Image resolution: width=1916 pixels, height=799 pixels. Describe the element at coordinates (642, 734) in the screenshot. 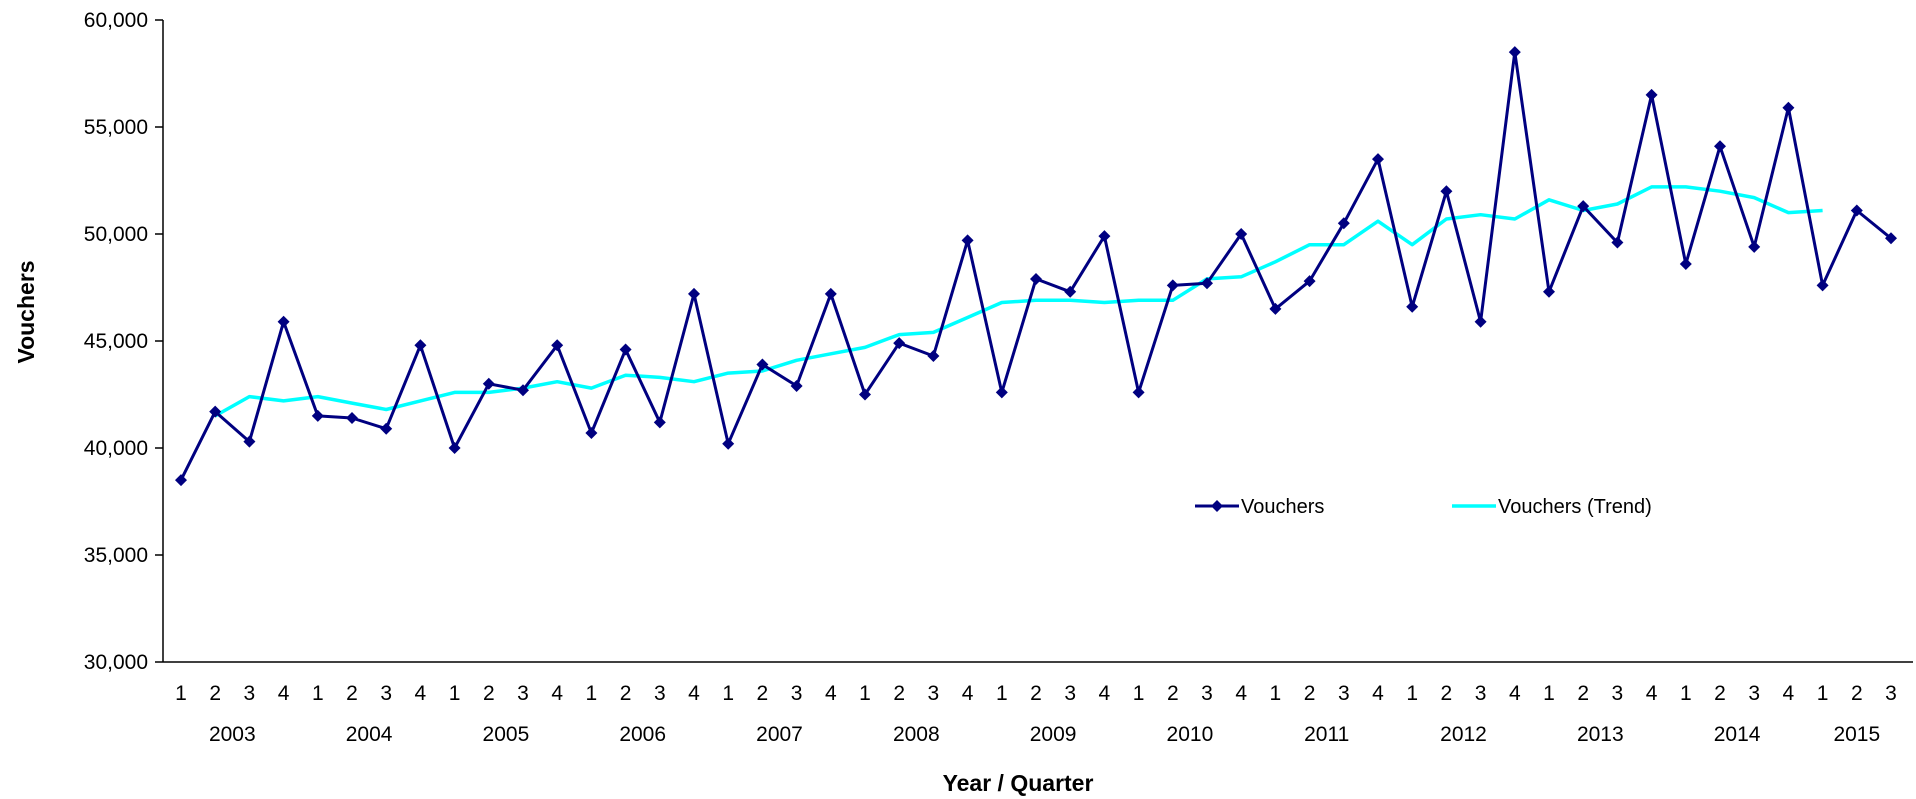

I see `x-year-label: 2006` at that location.